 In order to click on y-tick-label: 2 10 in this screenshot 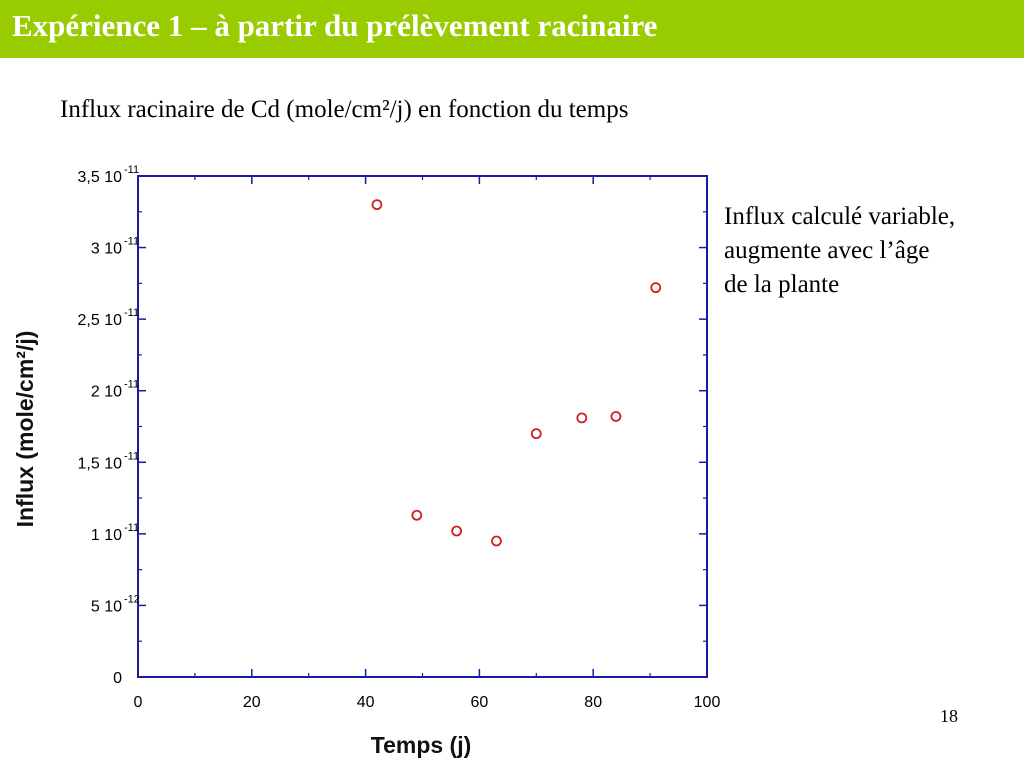, I will do `click(106, 392)`.